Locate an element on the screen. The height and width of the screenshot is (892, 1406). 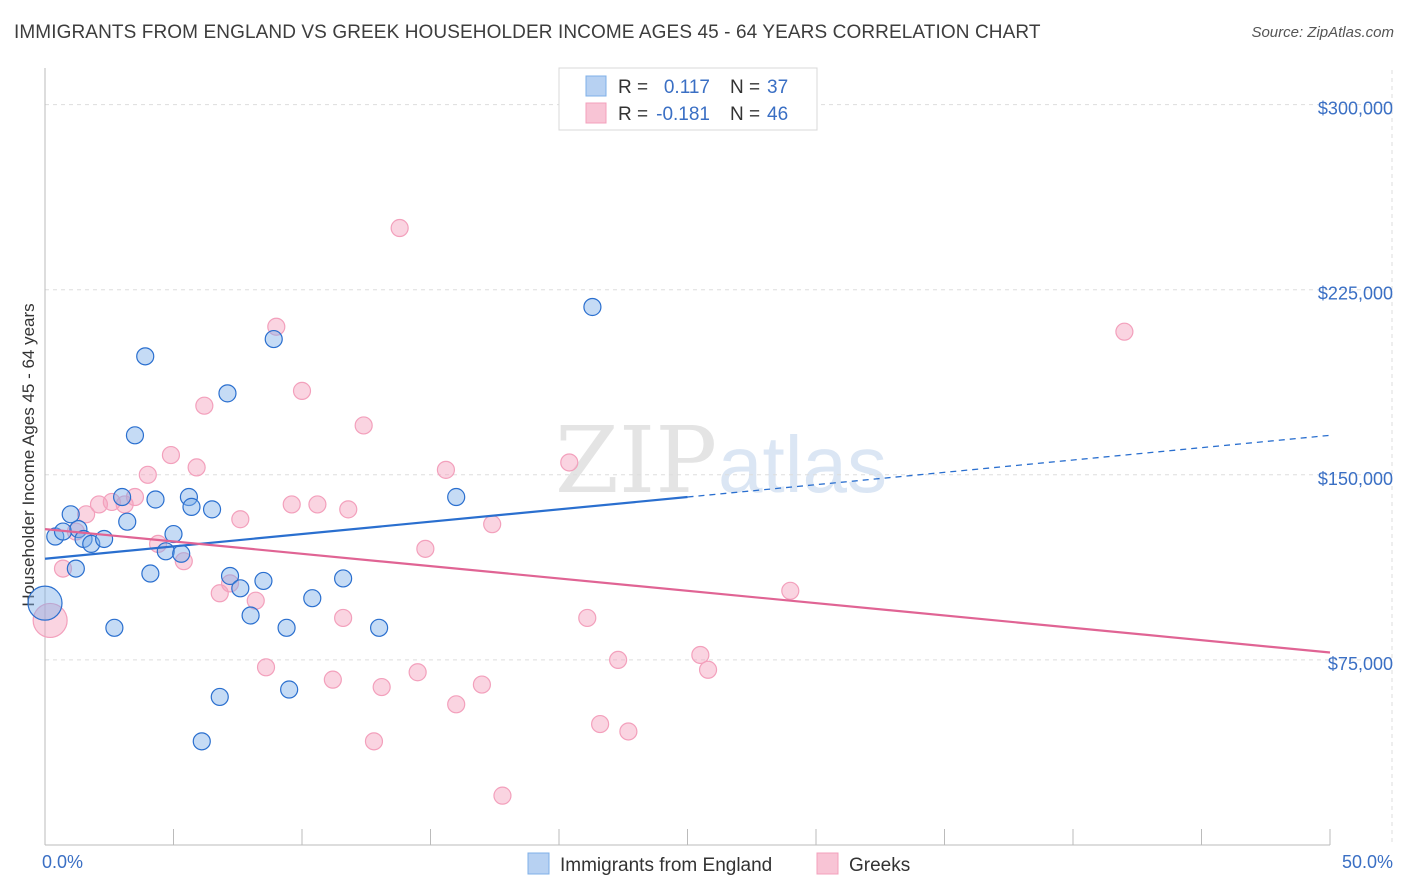
y-axis-label: Householder Income Ages 45 - 64 years is located at coordinates (28, 454).